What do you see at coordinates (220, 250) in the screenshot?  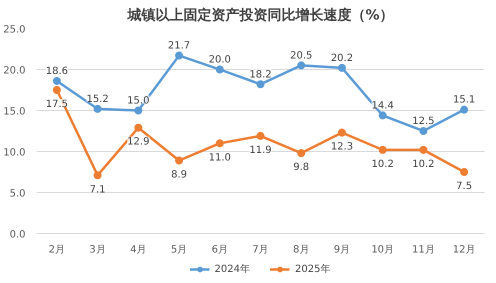 I see `x-tick-label: 6月` at bounding box center [220, 250].